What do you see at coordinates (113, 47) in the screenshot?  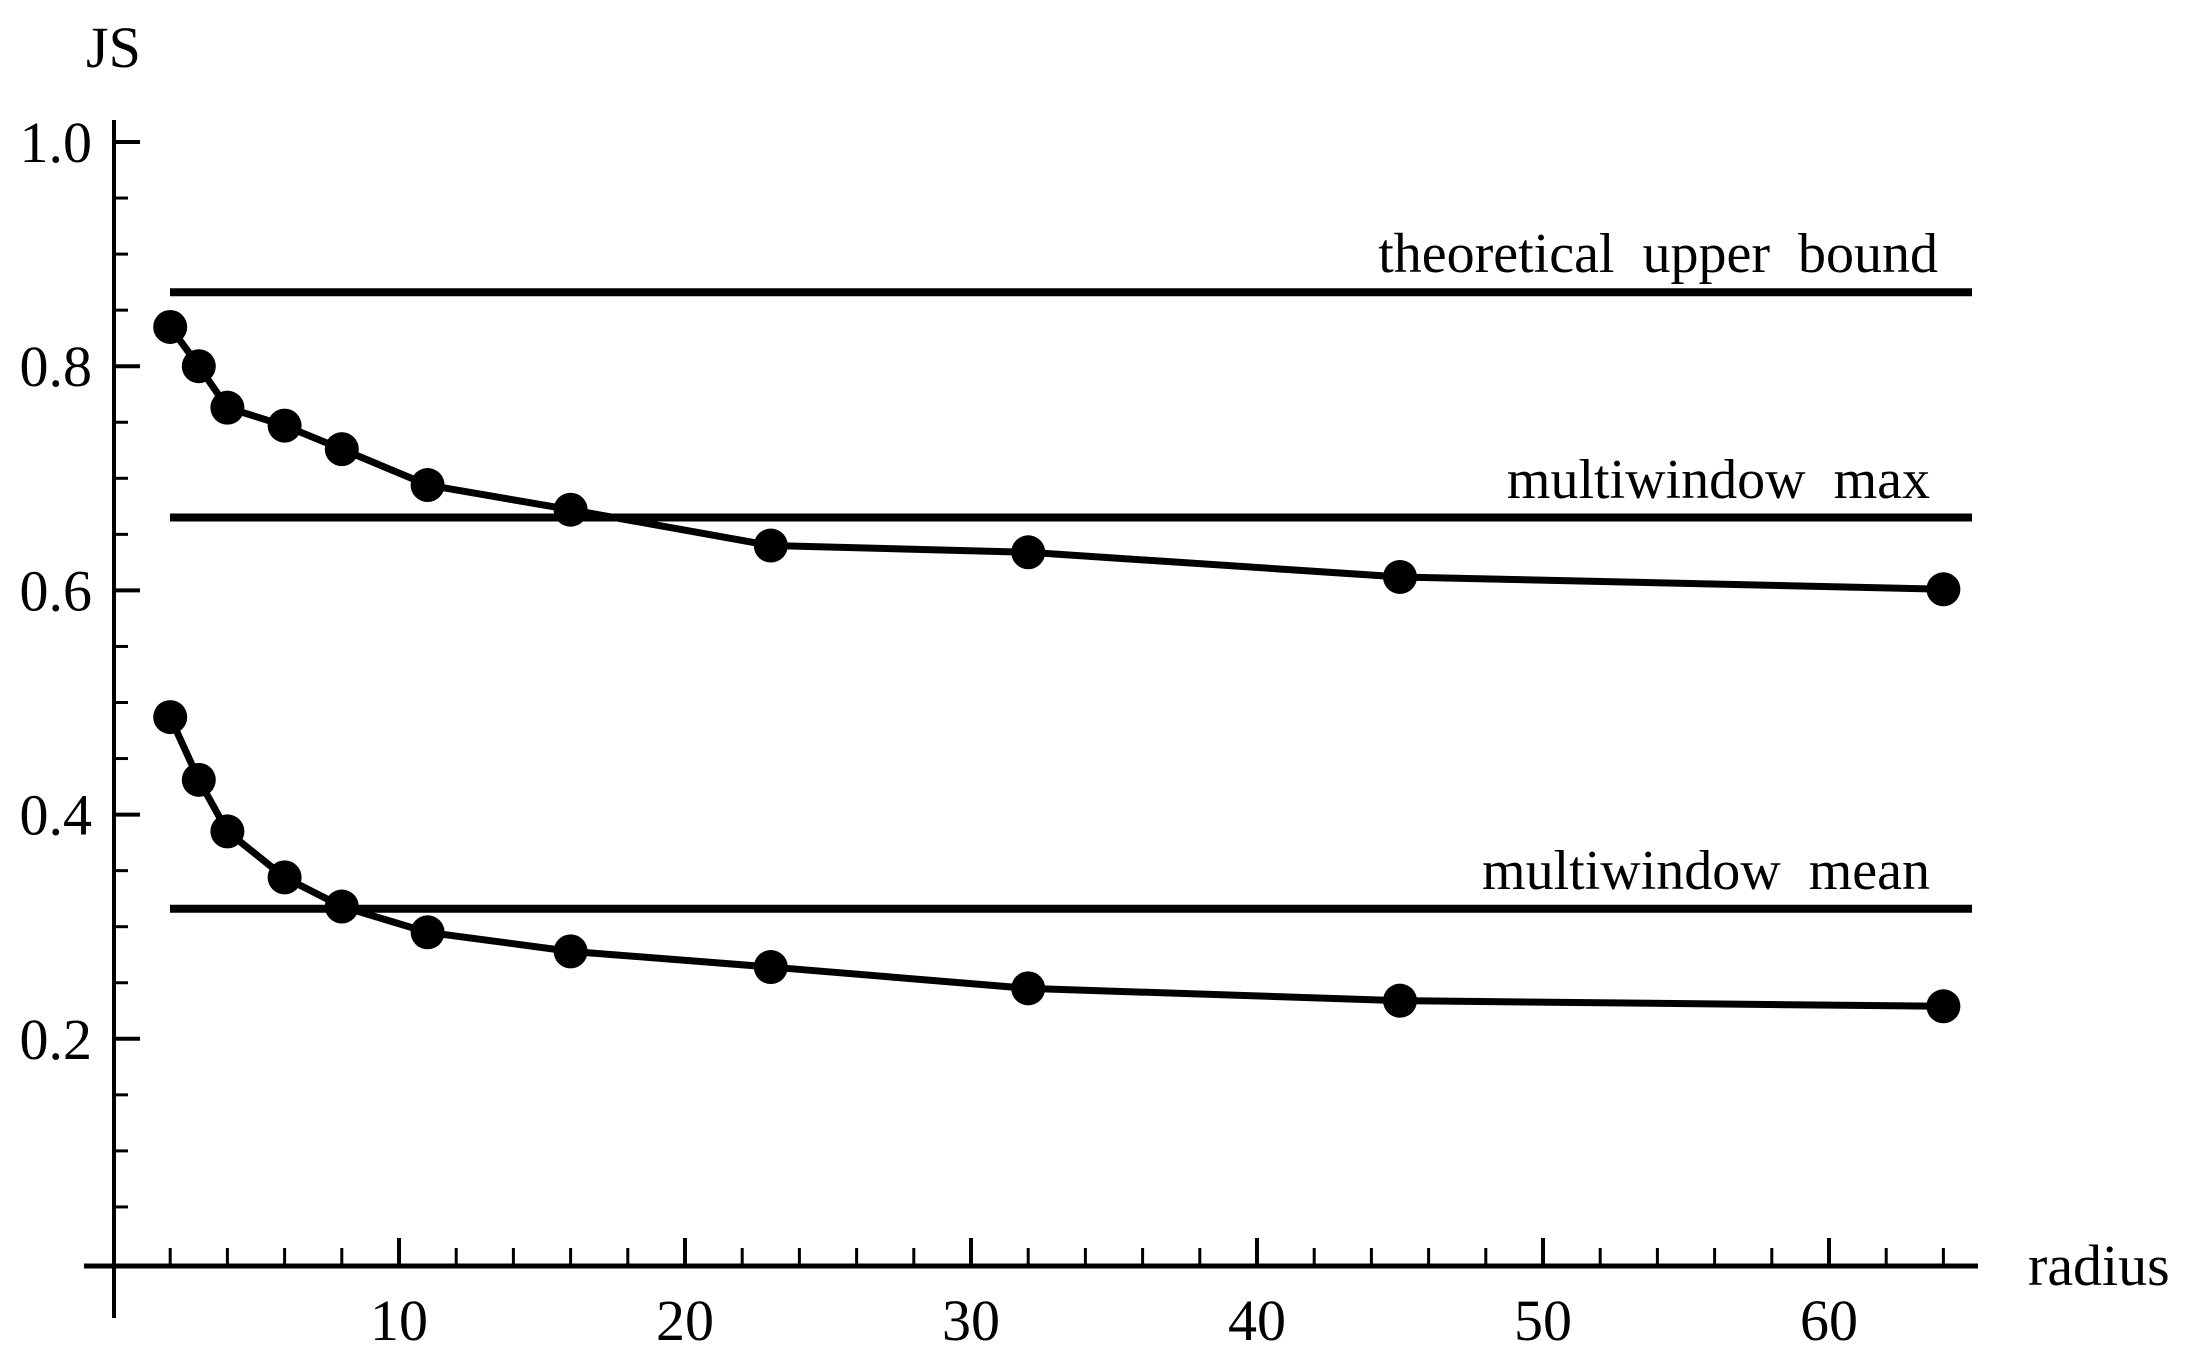 I see `y-axis-title: JS` at bounding box center [113, 47].